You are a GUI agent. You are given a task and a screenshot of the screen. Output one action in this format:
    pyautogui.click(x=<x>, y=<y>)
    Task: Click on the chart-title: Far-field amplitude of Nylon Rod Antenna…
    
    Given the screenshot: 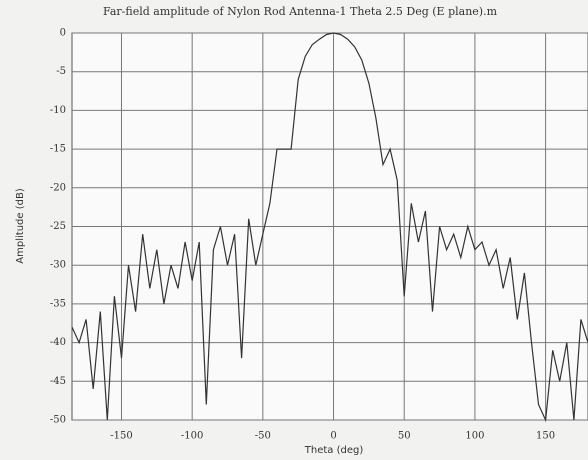 What is the action you would take?
    pyautogui.click(x=300, y=11)
    